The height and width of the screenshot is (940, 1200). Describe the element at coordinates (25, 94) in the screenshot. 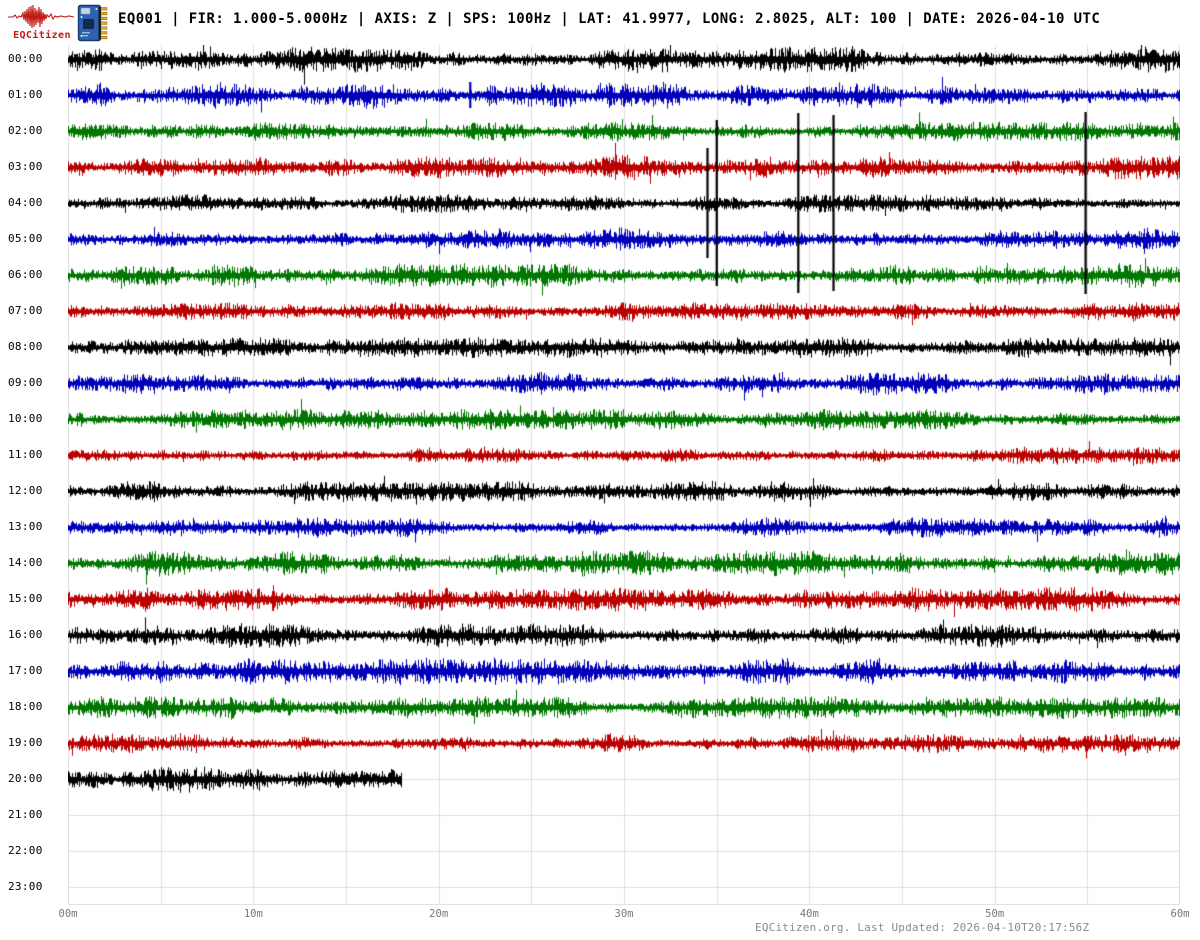

I see `row-label-0100: 01:00` at that location.